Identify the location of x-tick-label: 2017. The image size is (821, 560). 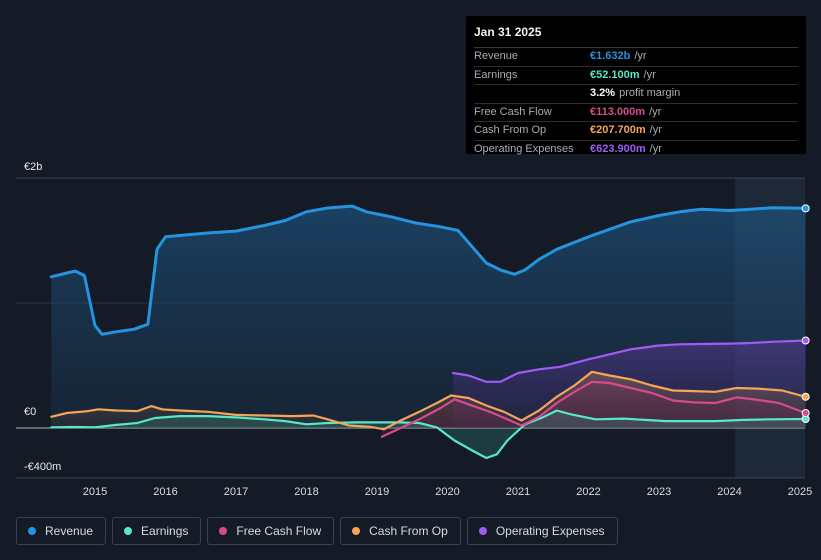
(236, 492).